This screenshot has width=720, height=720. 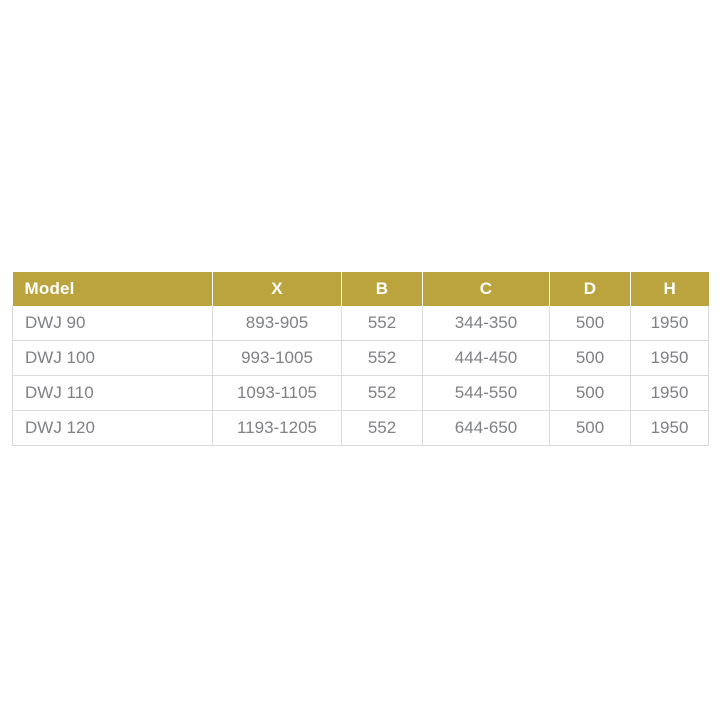 I want to click on table-row: DWJ 110 1093-1105 552 544-550 500 1950, so click(x=360, y=393).